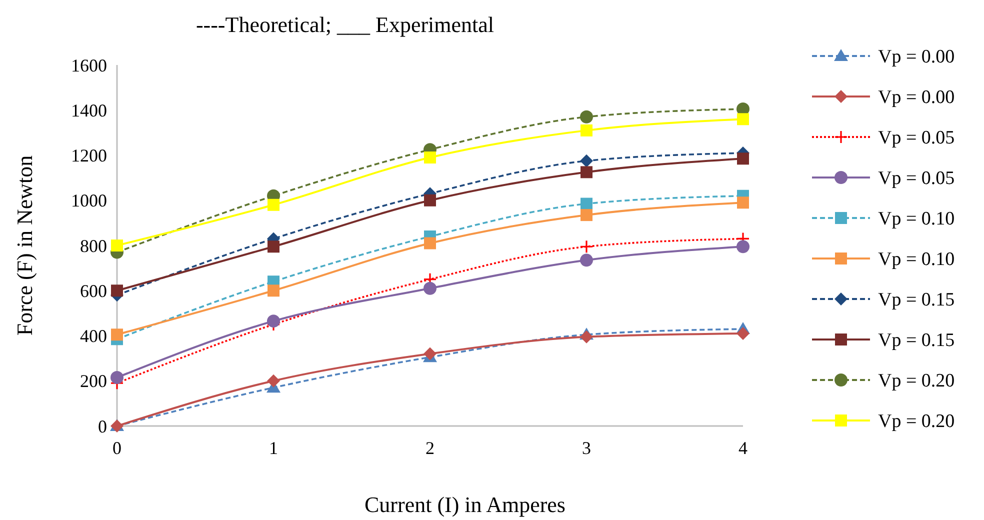 The height and width of the screenshot is (520, 984). Describe the element at coordinates (89, 200) in the screenshot. I see `y-tick-label: 1000` at that location.